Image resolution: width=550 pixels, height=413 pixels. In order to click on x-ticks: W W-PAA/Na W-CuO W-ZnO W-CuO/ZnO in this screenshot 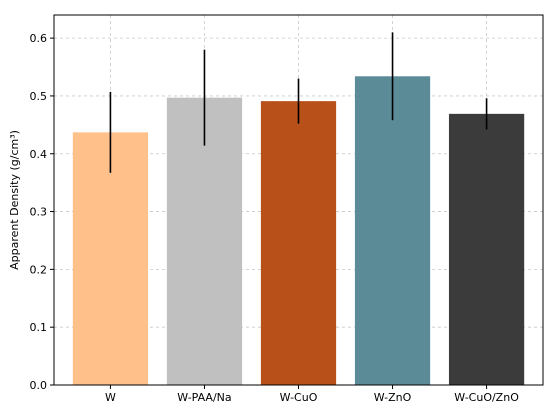, I will do `click(312, 394)`.